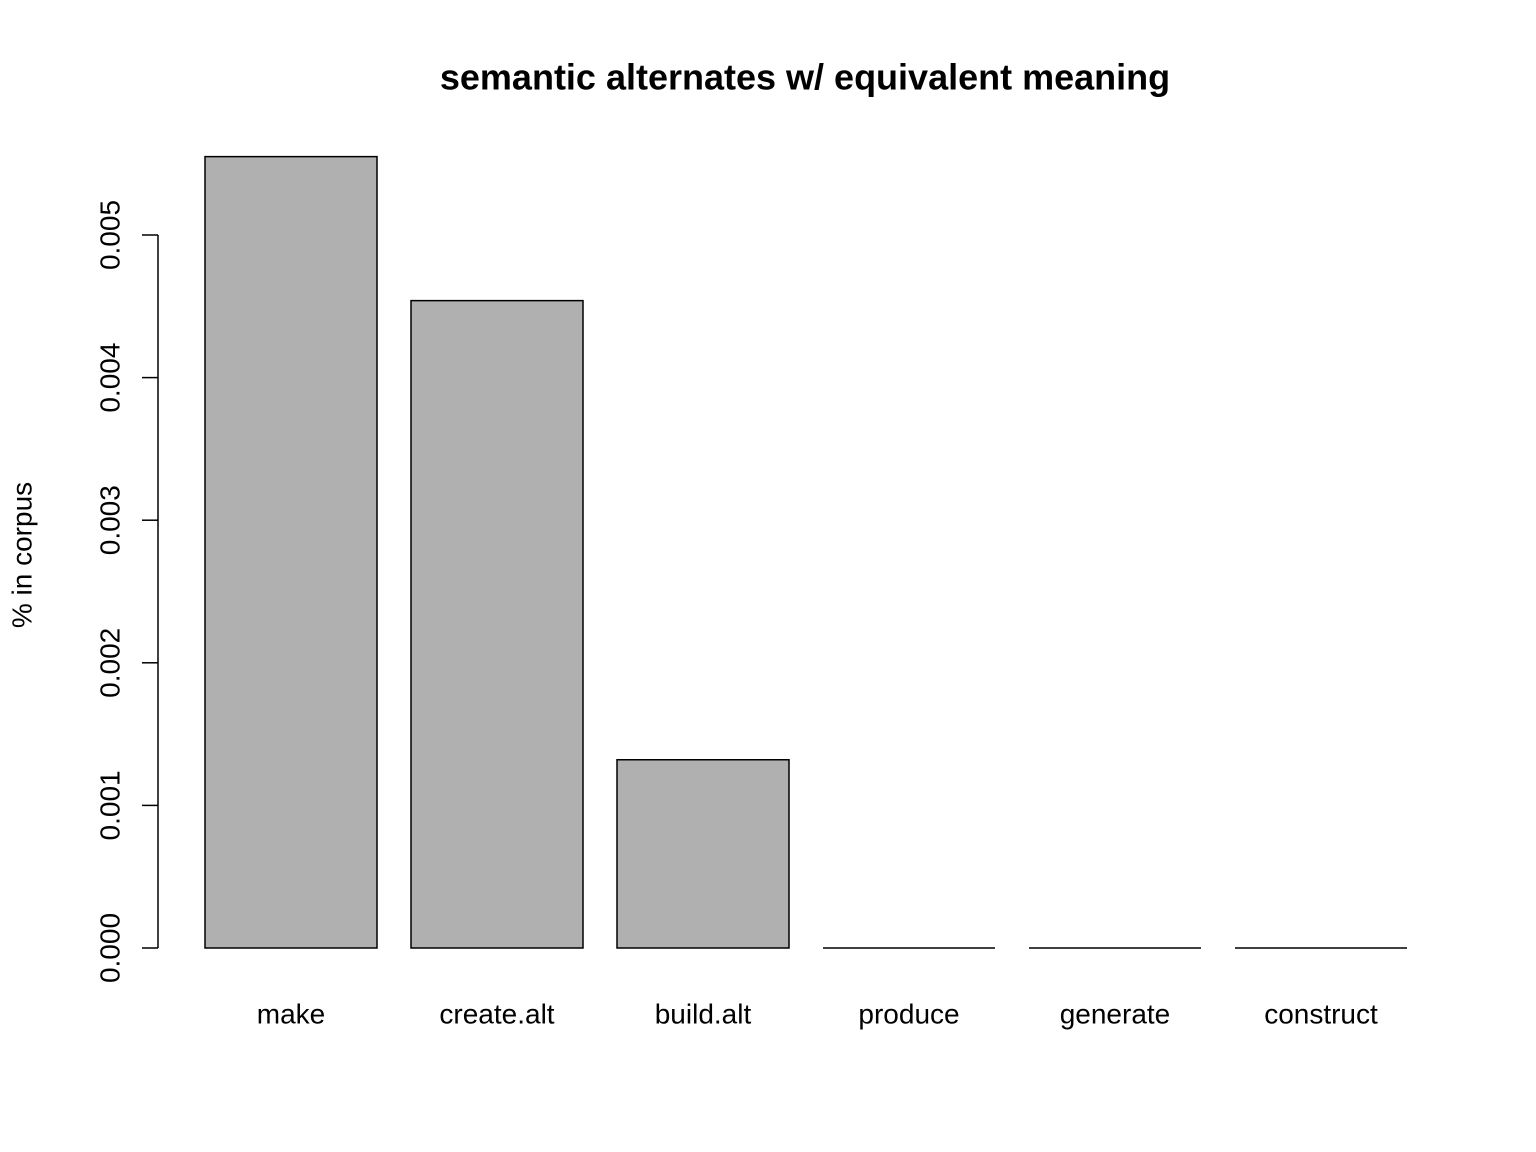 The height and width of the screenshot is (1152, 1536). What do you see at coordinates (21, 555) in the screenshot?
I see `y-axis-label: % in corpus` at bounding box center [21, 555].